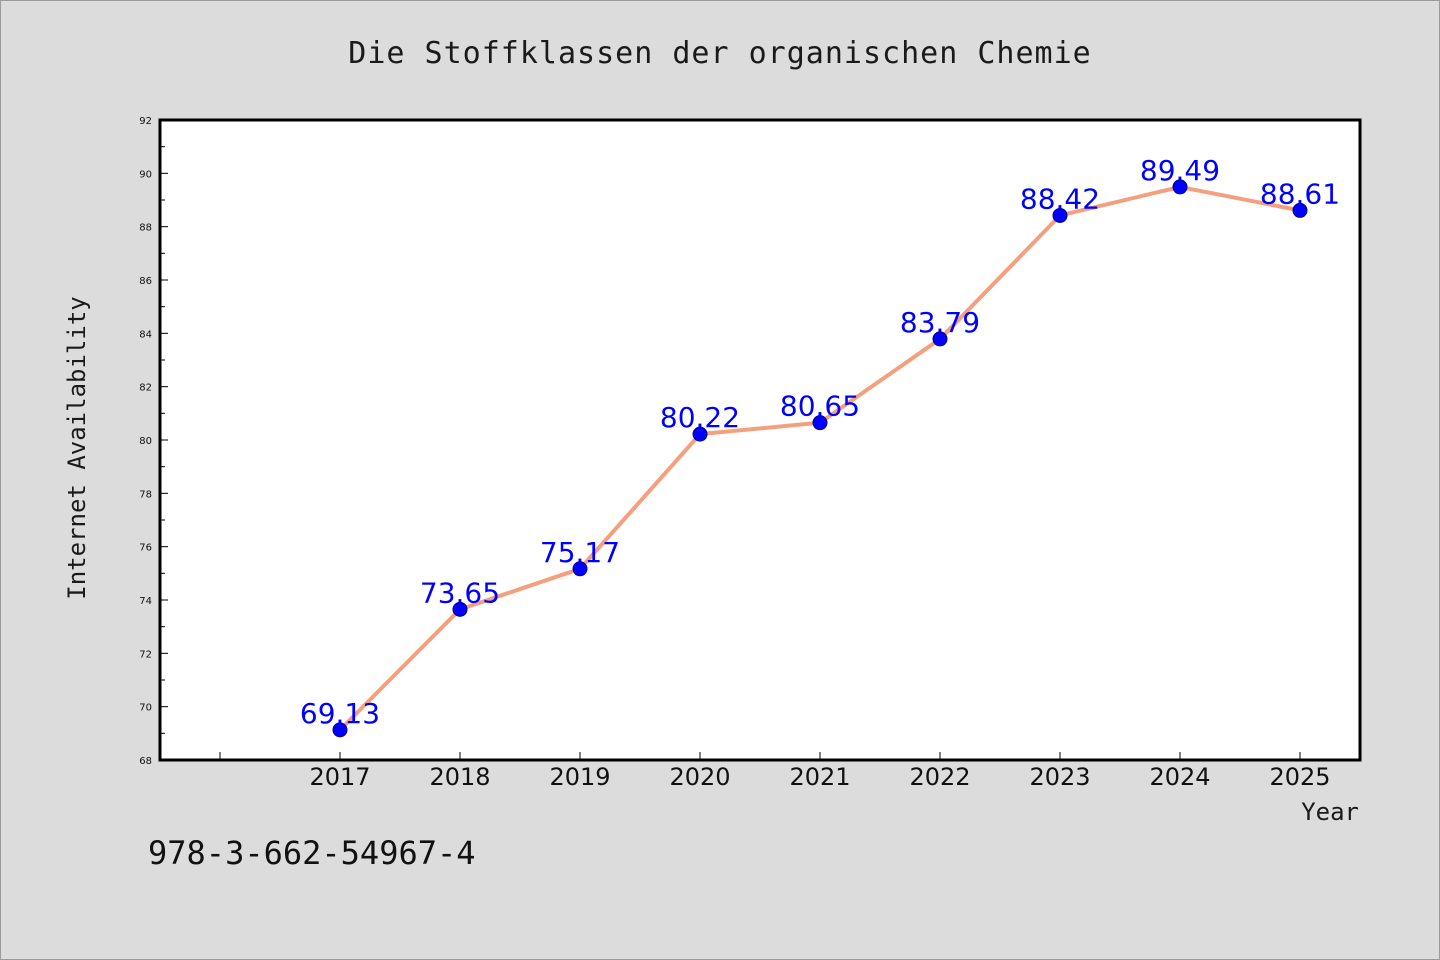  I want to click on y-tick-label: 68, so click(145, 761).